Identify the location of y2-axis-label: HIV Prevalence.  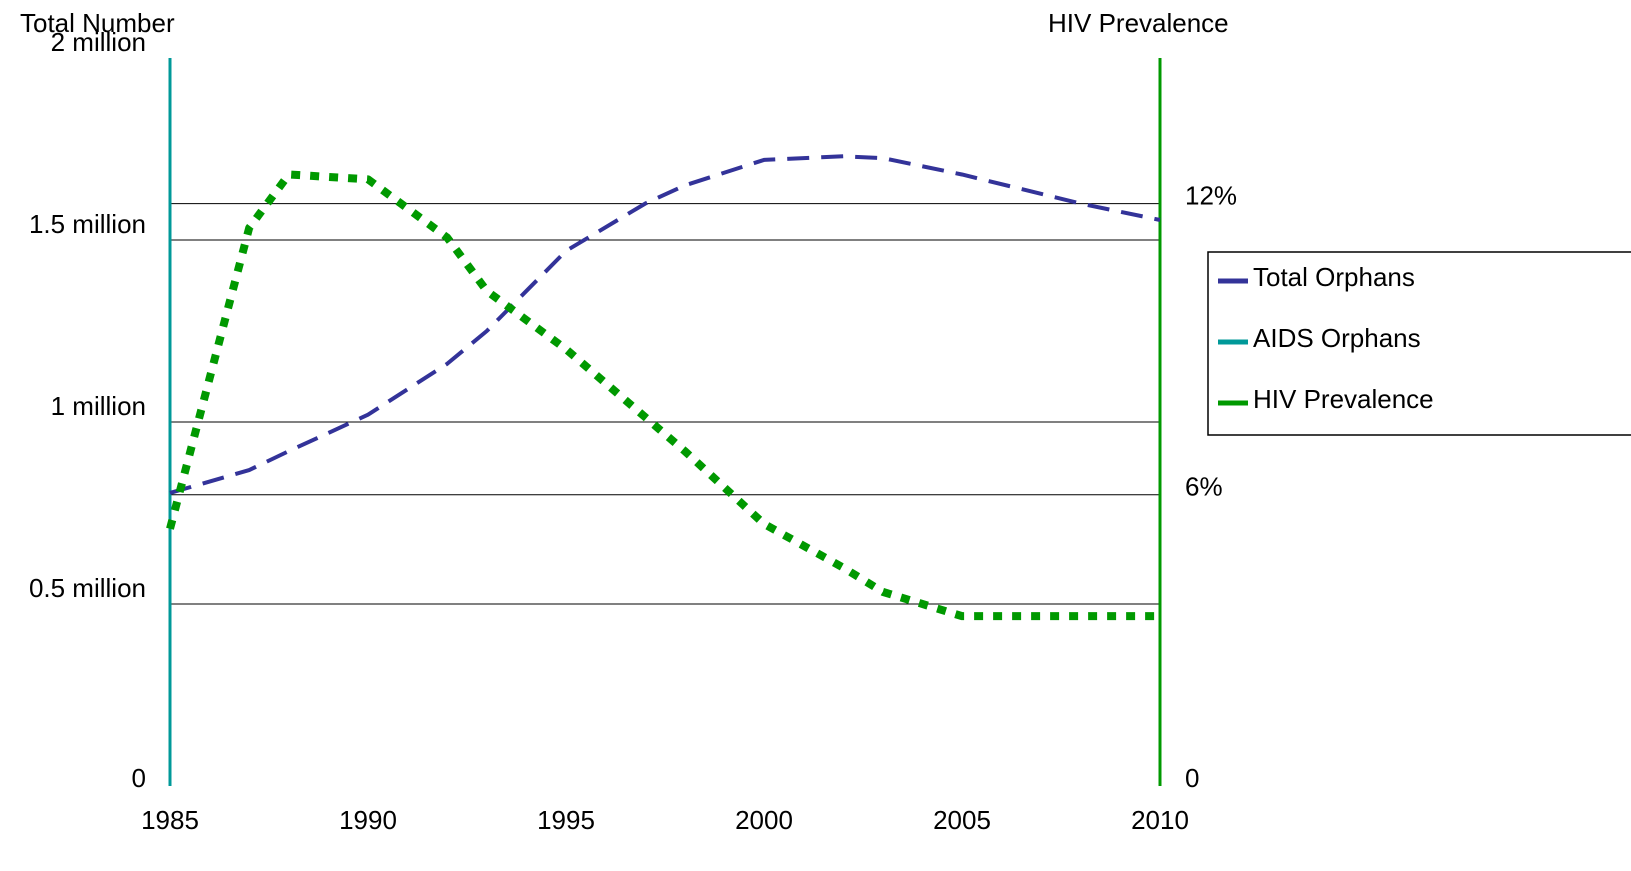
(1138, 23).